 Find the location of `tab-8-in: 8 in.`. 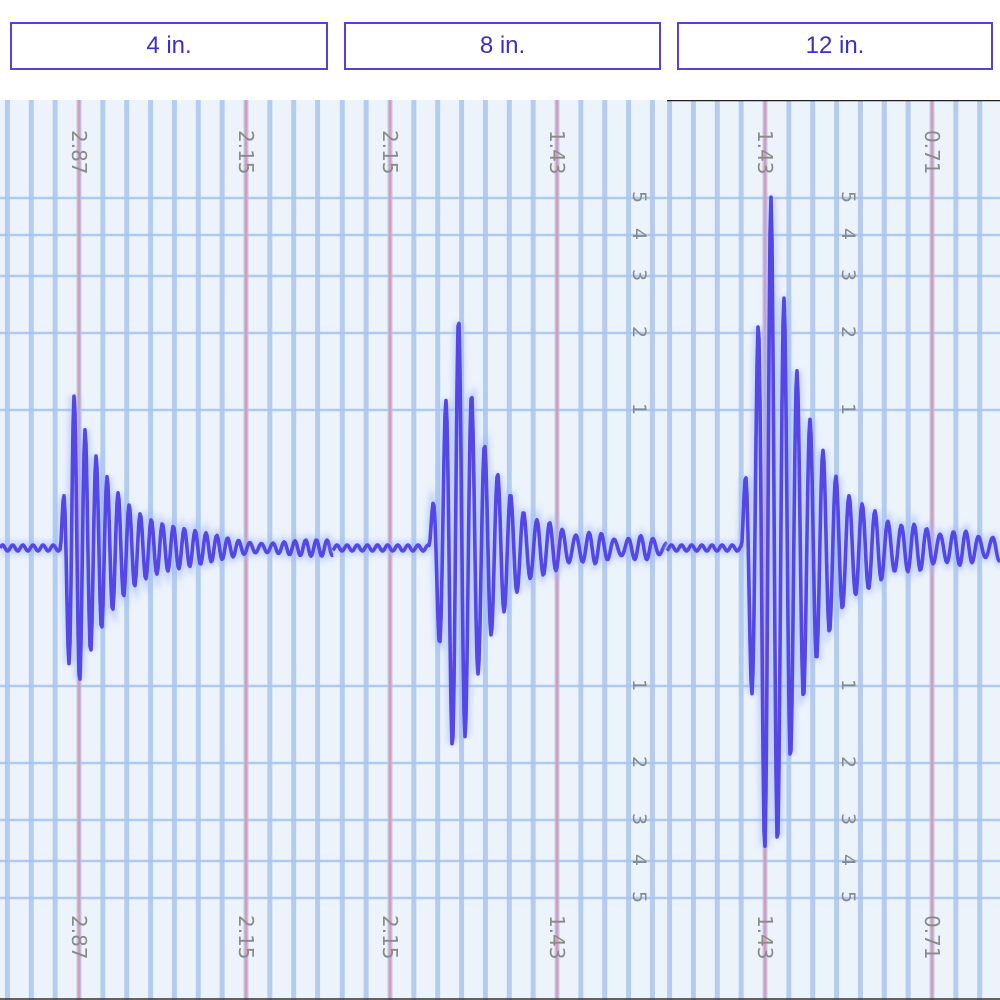

tab-8-in: 8 in. is located at coordinates (502, 46).